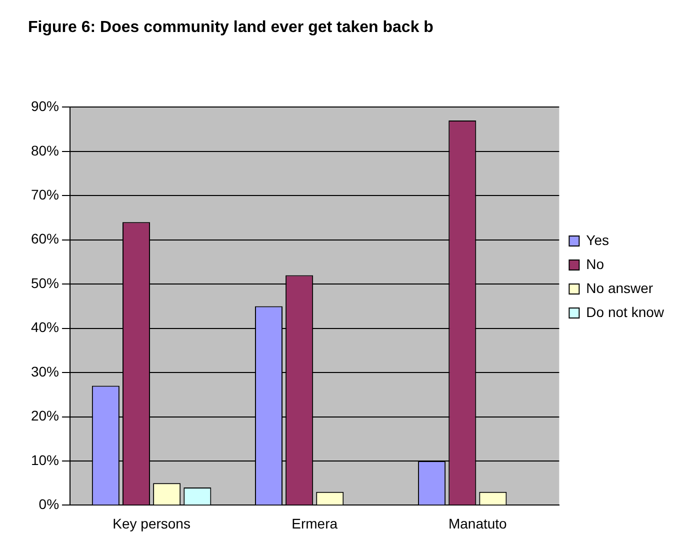  Describe the element at coordinates (595, 264) in the screenshot. I see `legend-label: No` at that location.